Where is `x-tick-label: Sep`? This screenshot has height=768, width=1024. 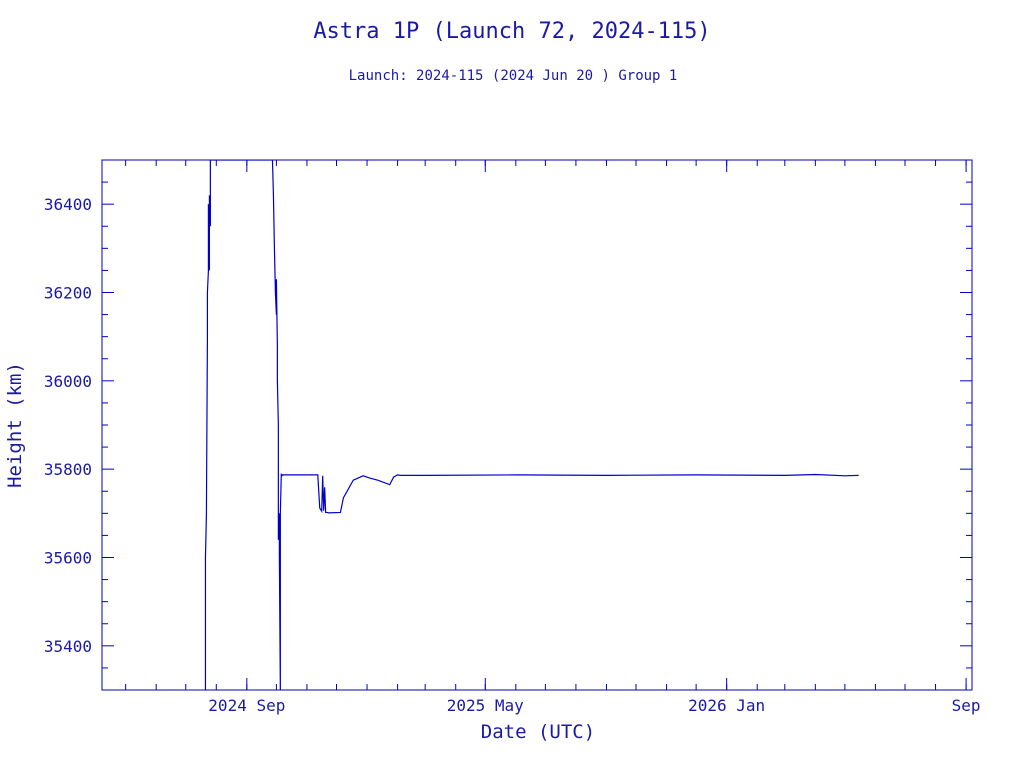
x-tick-label: Sep is located at coordinates (966, 705).